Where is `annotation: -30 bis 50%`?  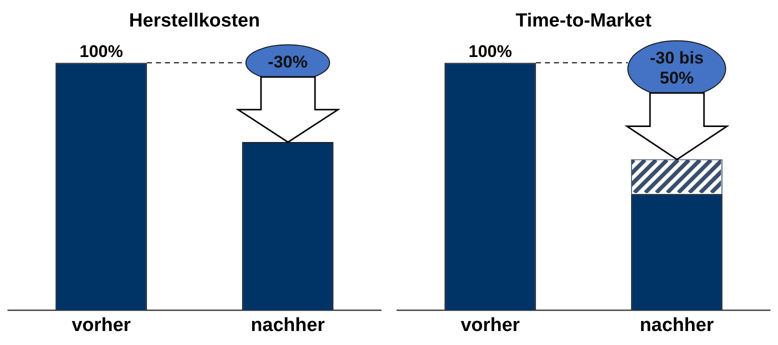 annotation: -30 bis 50% is located at coordinates (677, 68).